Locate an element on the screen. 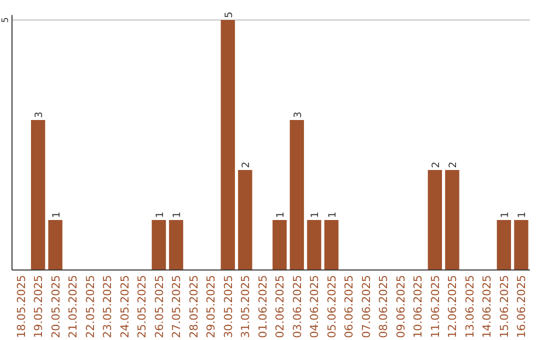  x-tick-label: 20.05.2025 is located at coordinates (55, 306).